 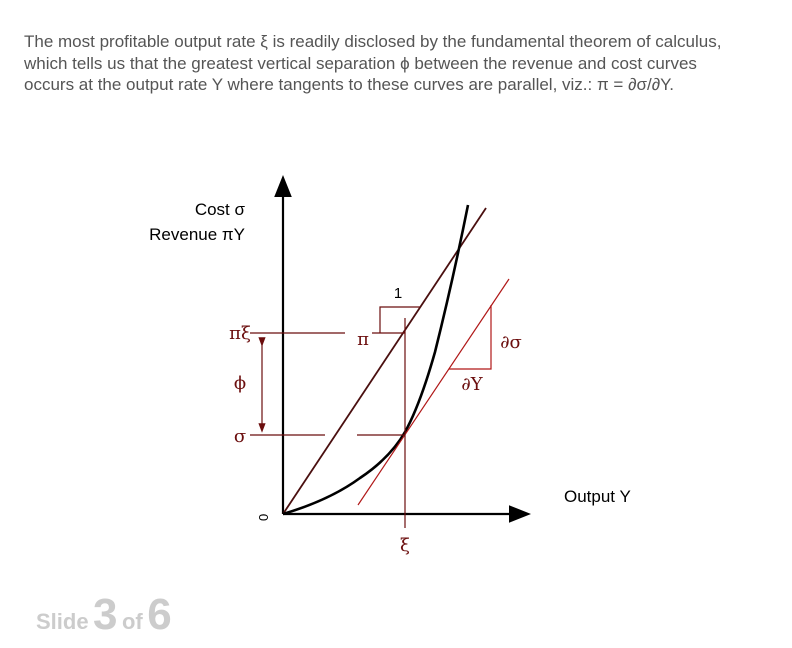 What do you see at coordinates (405, 545) in the screenshot?
I see `xi-label: ξ` at bounding box center [405, 545].